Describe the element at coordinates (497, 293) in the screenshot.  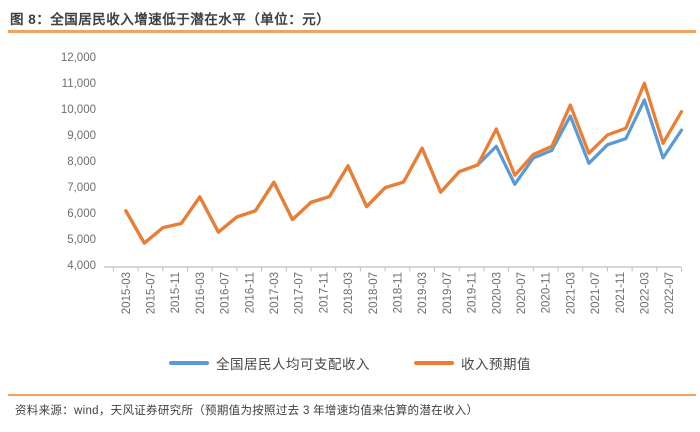
I see `x-axis-tick-label: 2020-03` at that location.